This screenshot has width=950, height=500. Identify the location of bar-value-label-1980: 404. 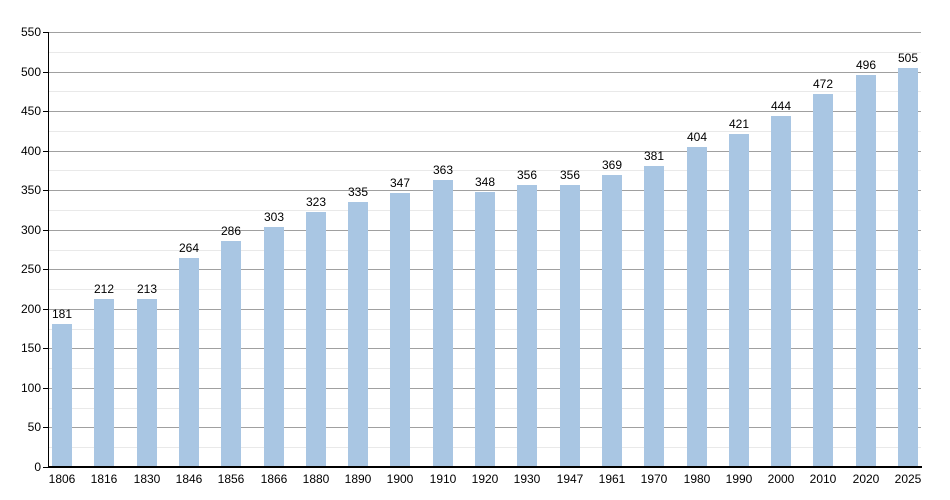
(697, 137).